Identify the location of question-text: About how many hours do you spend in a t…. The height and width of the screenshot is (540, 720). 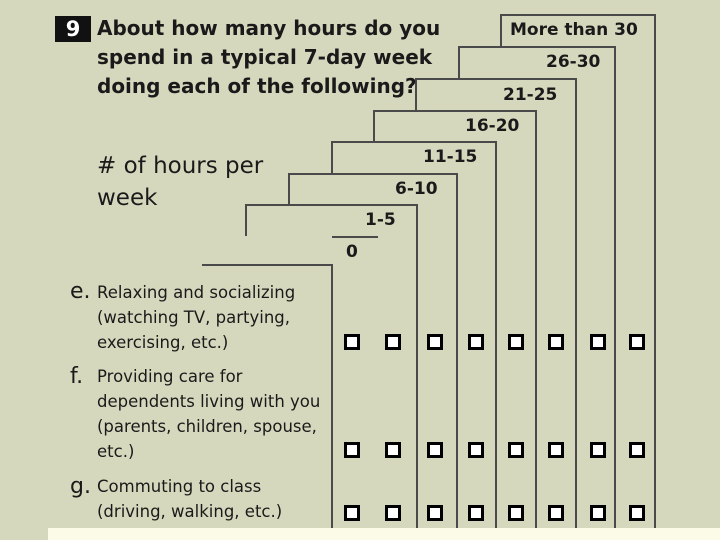
(269, 57).